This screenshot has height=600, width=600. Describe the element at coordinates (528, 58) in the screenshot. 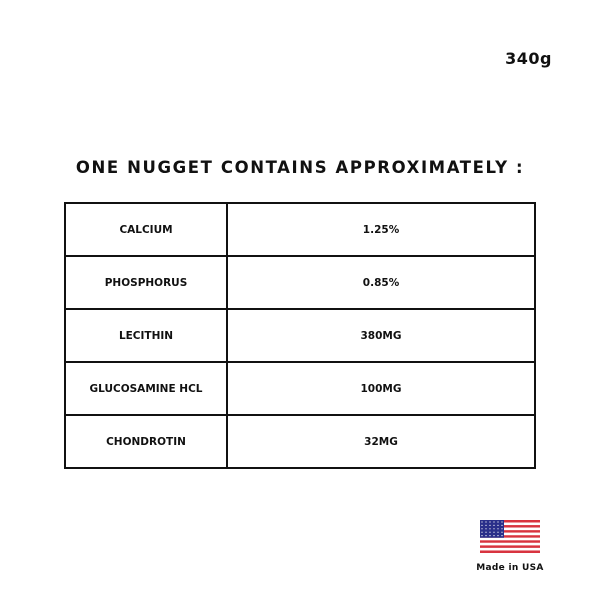

I see `net-weight: 340g` at that location.